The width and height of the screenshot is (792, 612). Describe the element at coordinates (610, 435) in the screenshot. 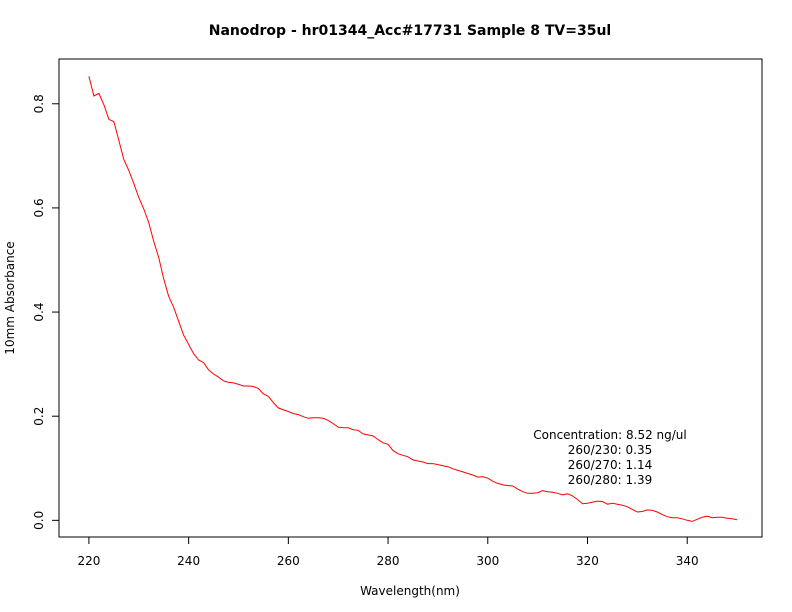

I see `annotation-line: Concentration: 8.52 ng/ul` at that location.